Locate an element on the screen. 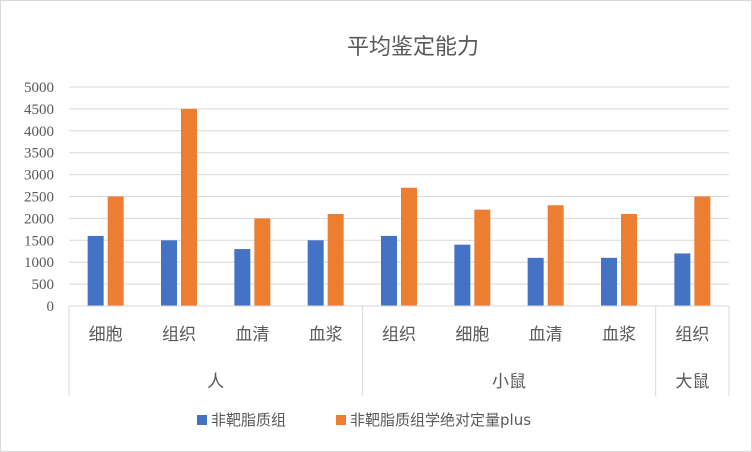 The image size is (752, 452). y-tick-label: 1500 is located at coordinates (39, 241).